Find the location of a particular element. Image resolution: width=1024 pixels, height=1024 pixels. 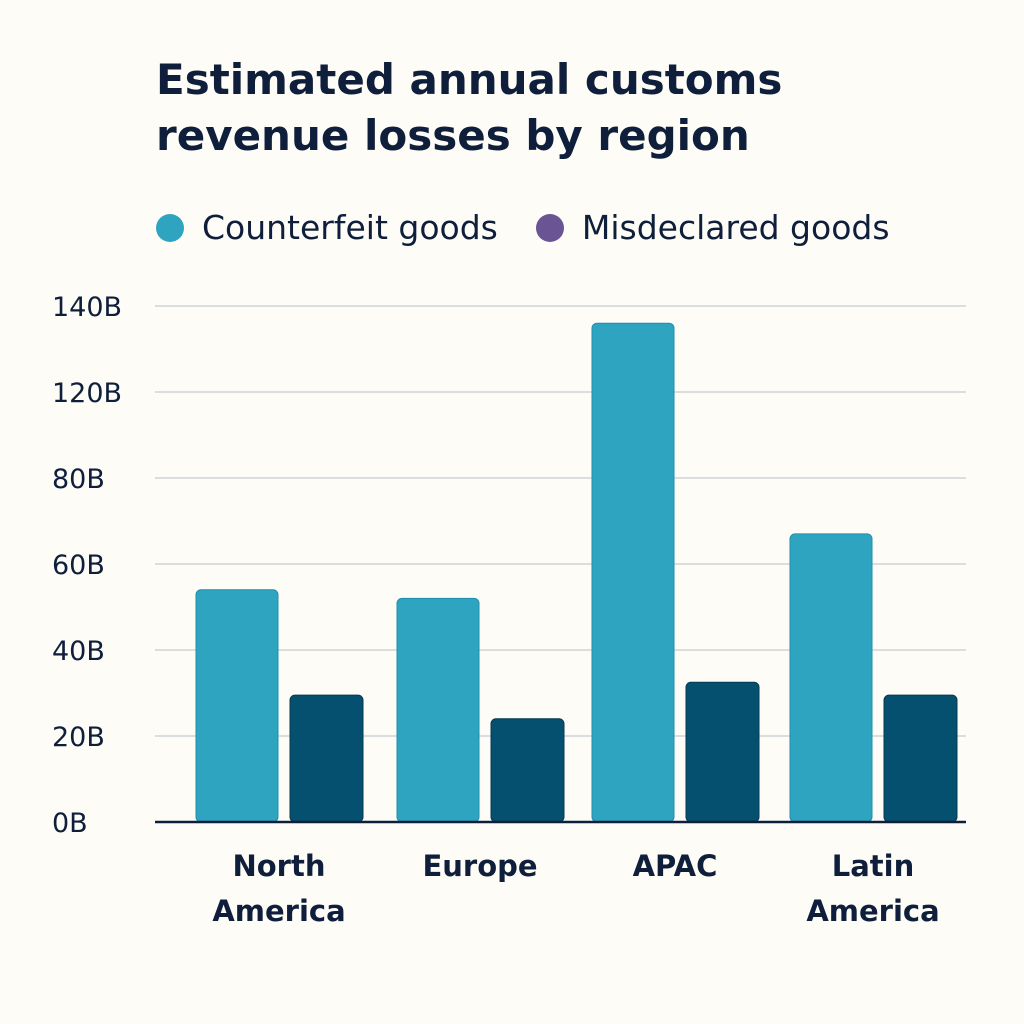

y-tick-label: 20B is located at coordinates (78, 737).